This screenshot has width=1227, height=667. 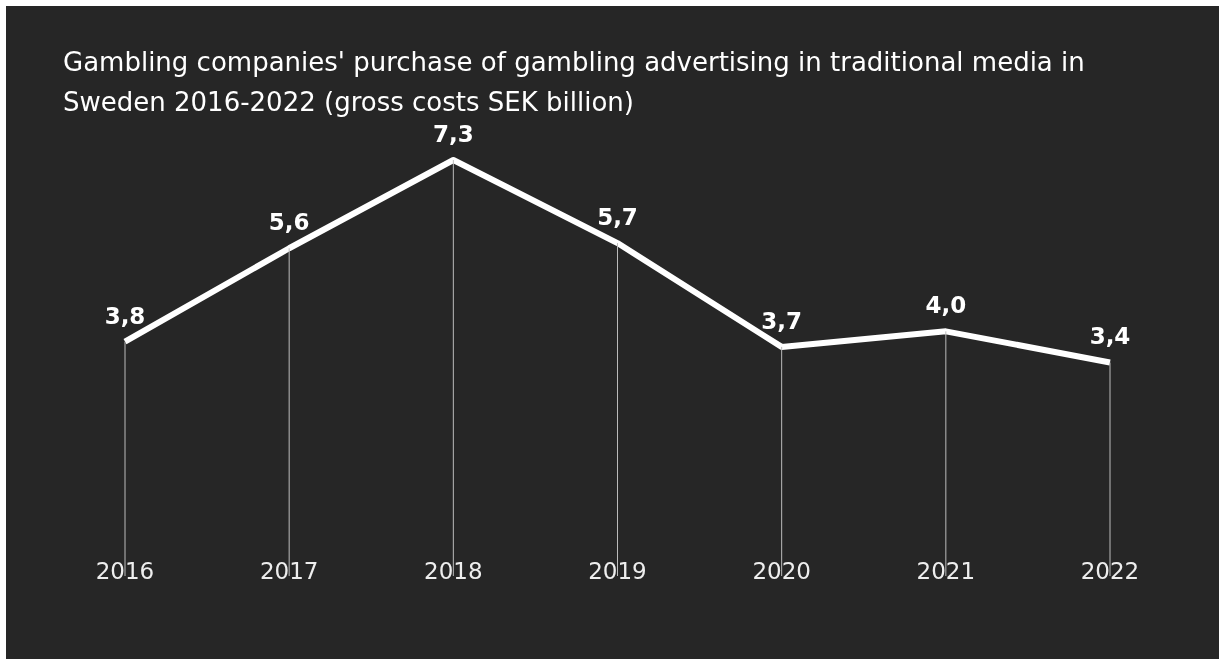 I want to click on data-label: 5,6, so click(x=289, y=222).